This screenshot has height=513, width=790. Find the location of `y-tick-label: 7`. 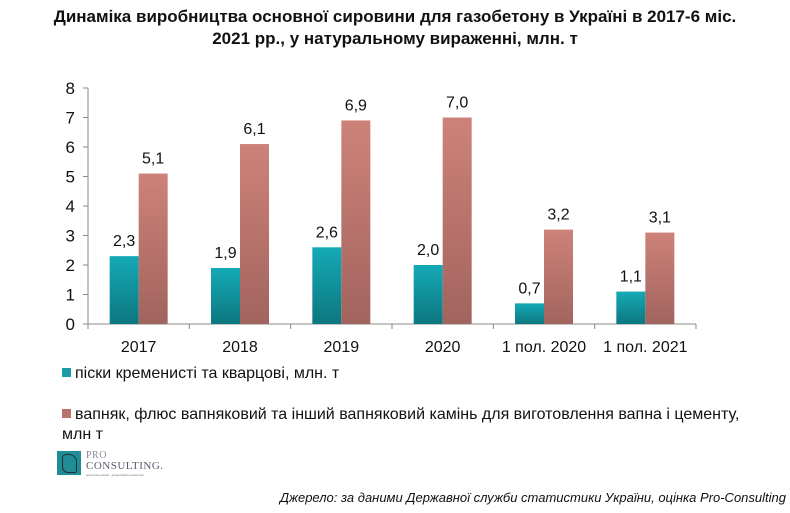

y-tick-label: 7 is located at coordinates (70, 118).